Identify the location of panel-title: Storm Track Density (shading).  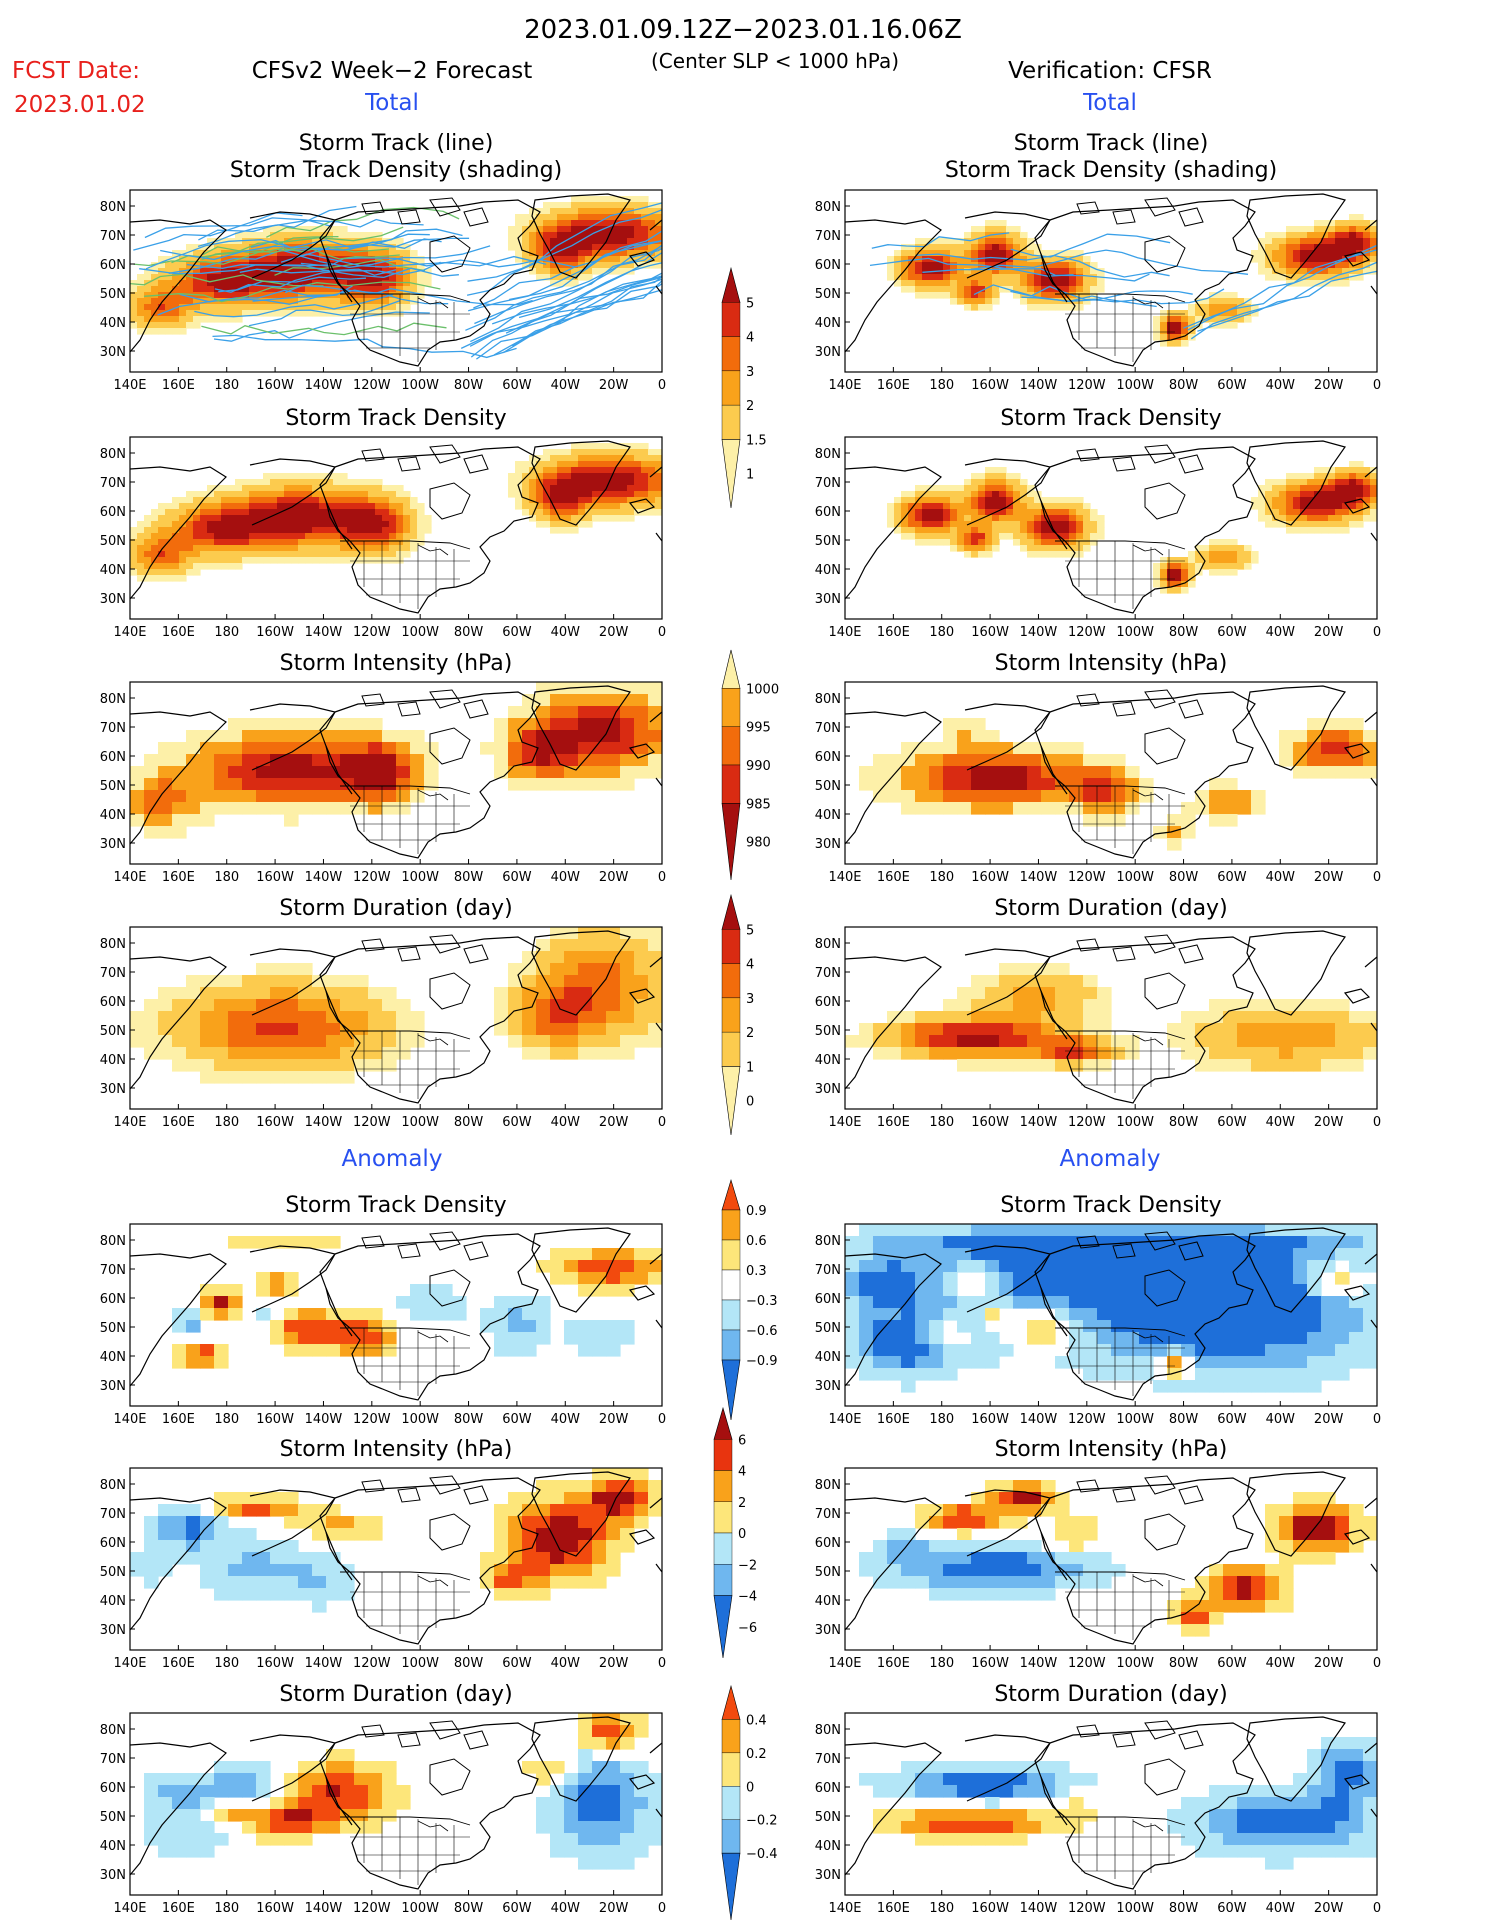
(396, 170).